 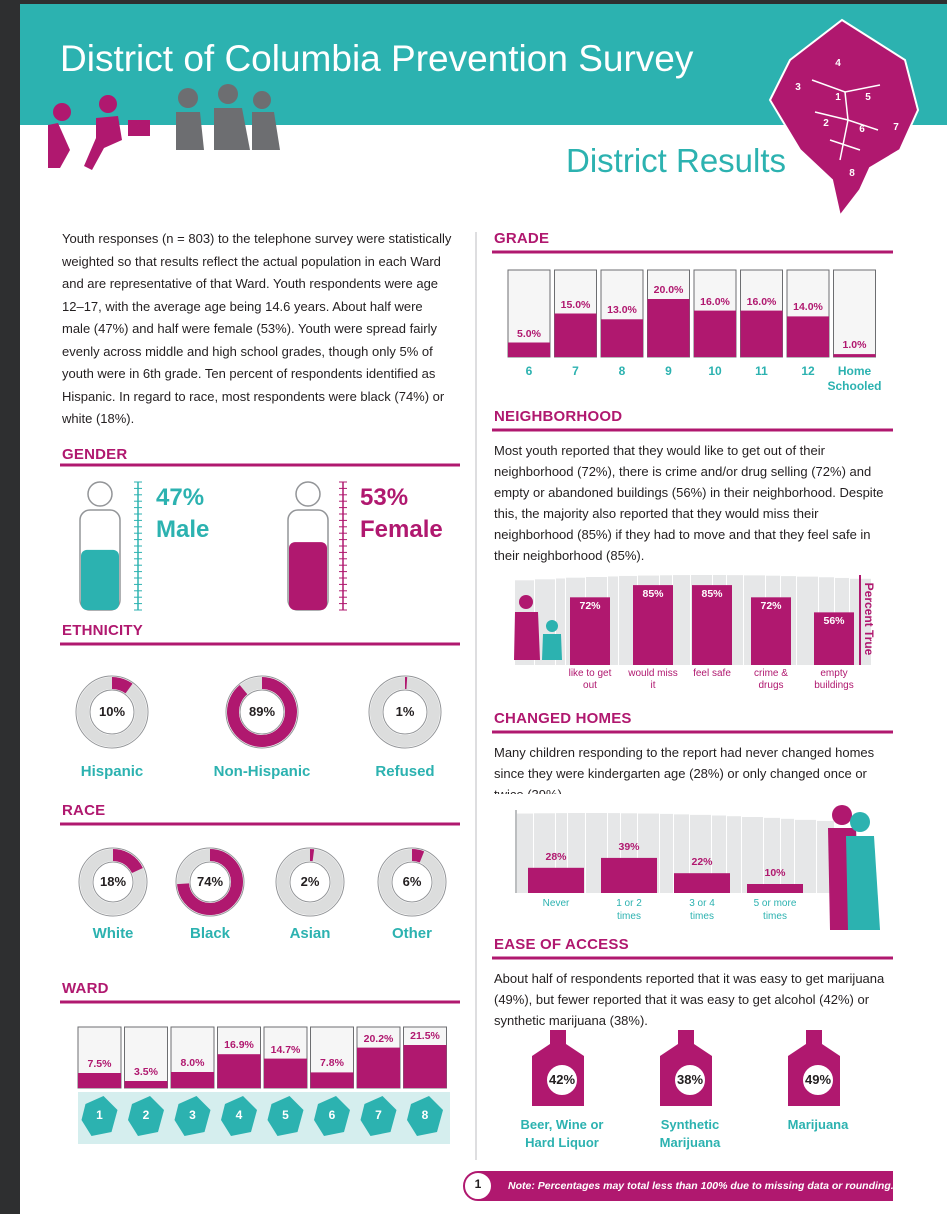 I want to click on gender-category: Male, so click(x=183, y=529).